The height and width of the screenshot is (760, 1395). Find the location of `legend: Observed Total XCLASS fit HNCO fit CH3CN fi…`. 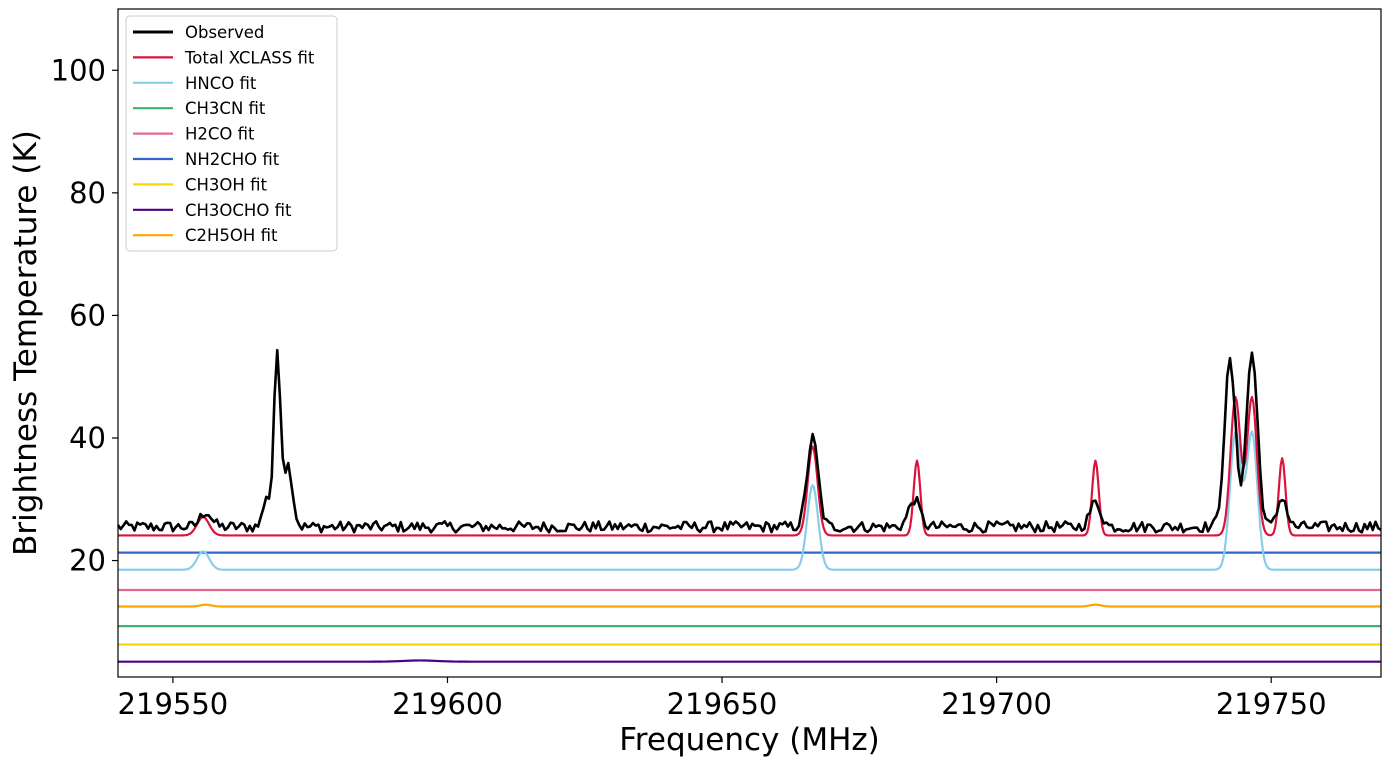

legend: Observed Total XCLASS fit HNCO fit CH3CN fi… is located at coordinates (231, 133).